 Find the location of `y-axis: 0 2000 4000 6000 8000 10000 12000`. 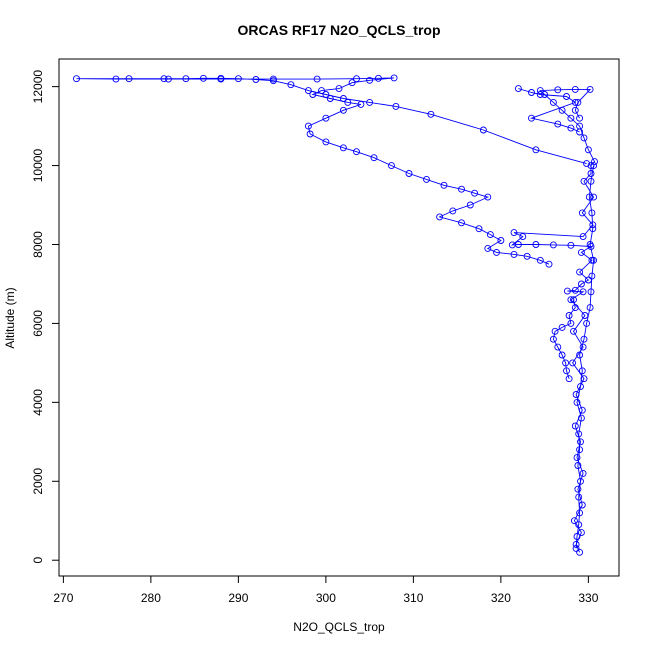

y-axis: 0 2000 4000 6000 8000 10000 12000 is located at coordinates (45, 317).